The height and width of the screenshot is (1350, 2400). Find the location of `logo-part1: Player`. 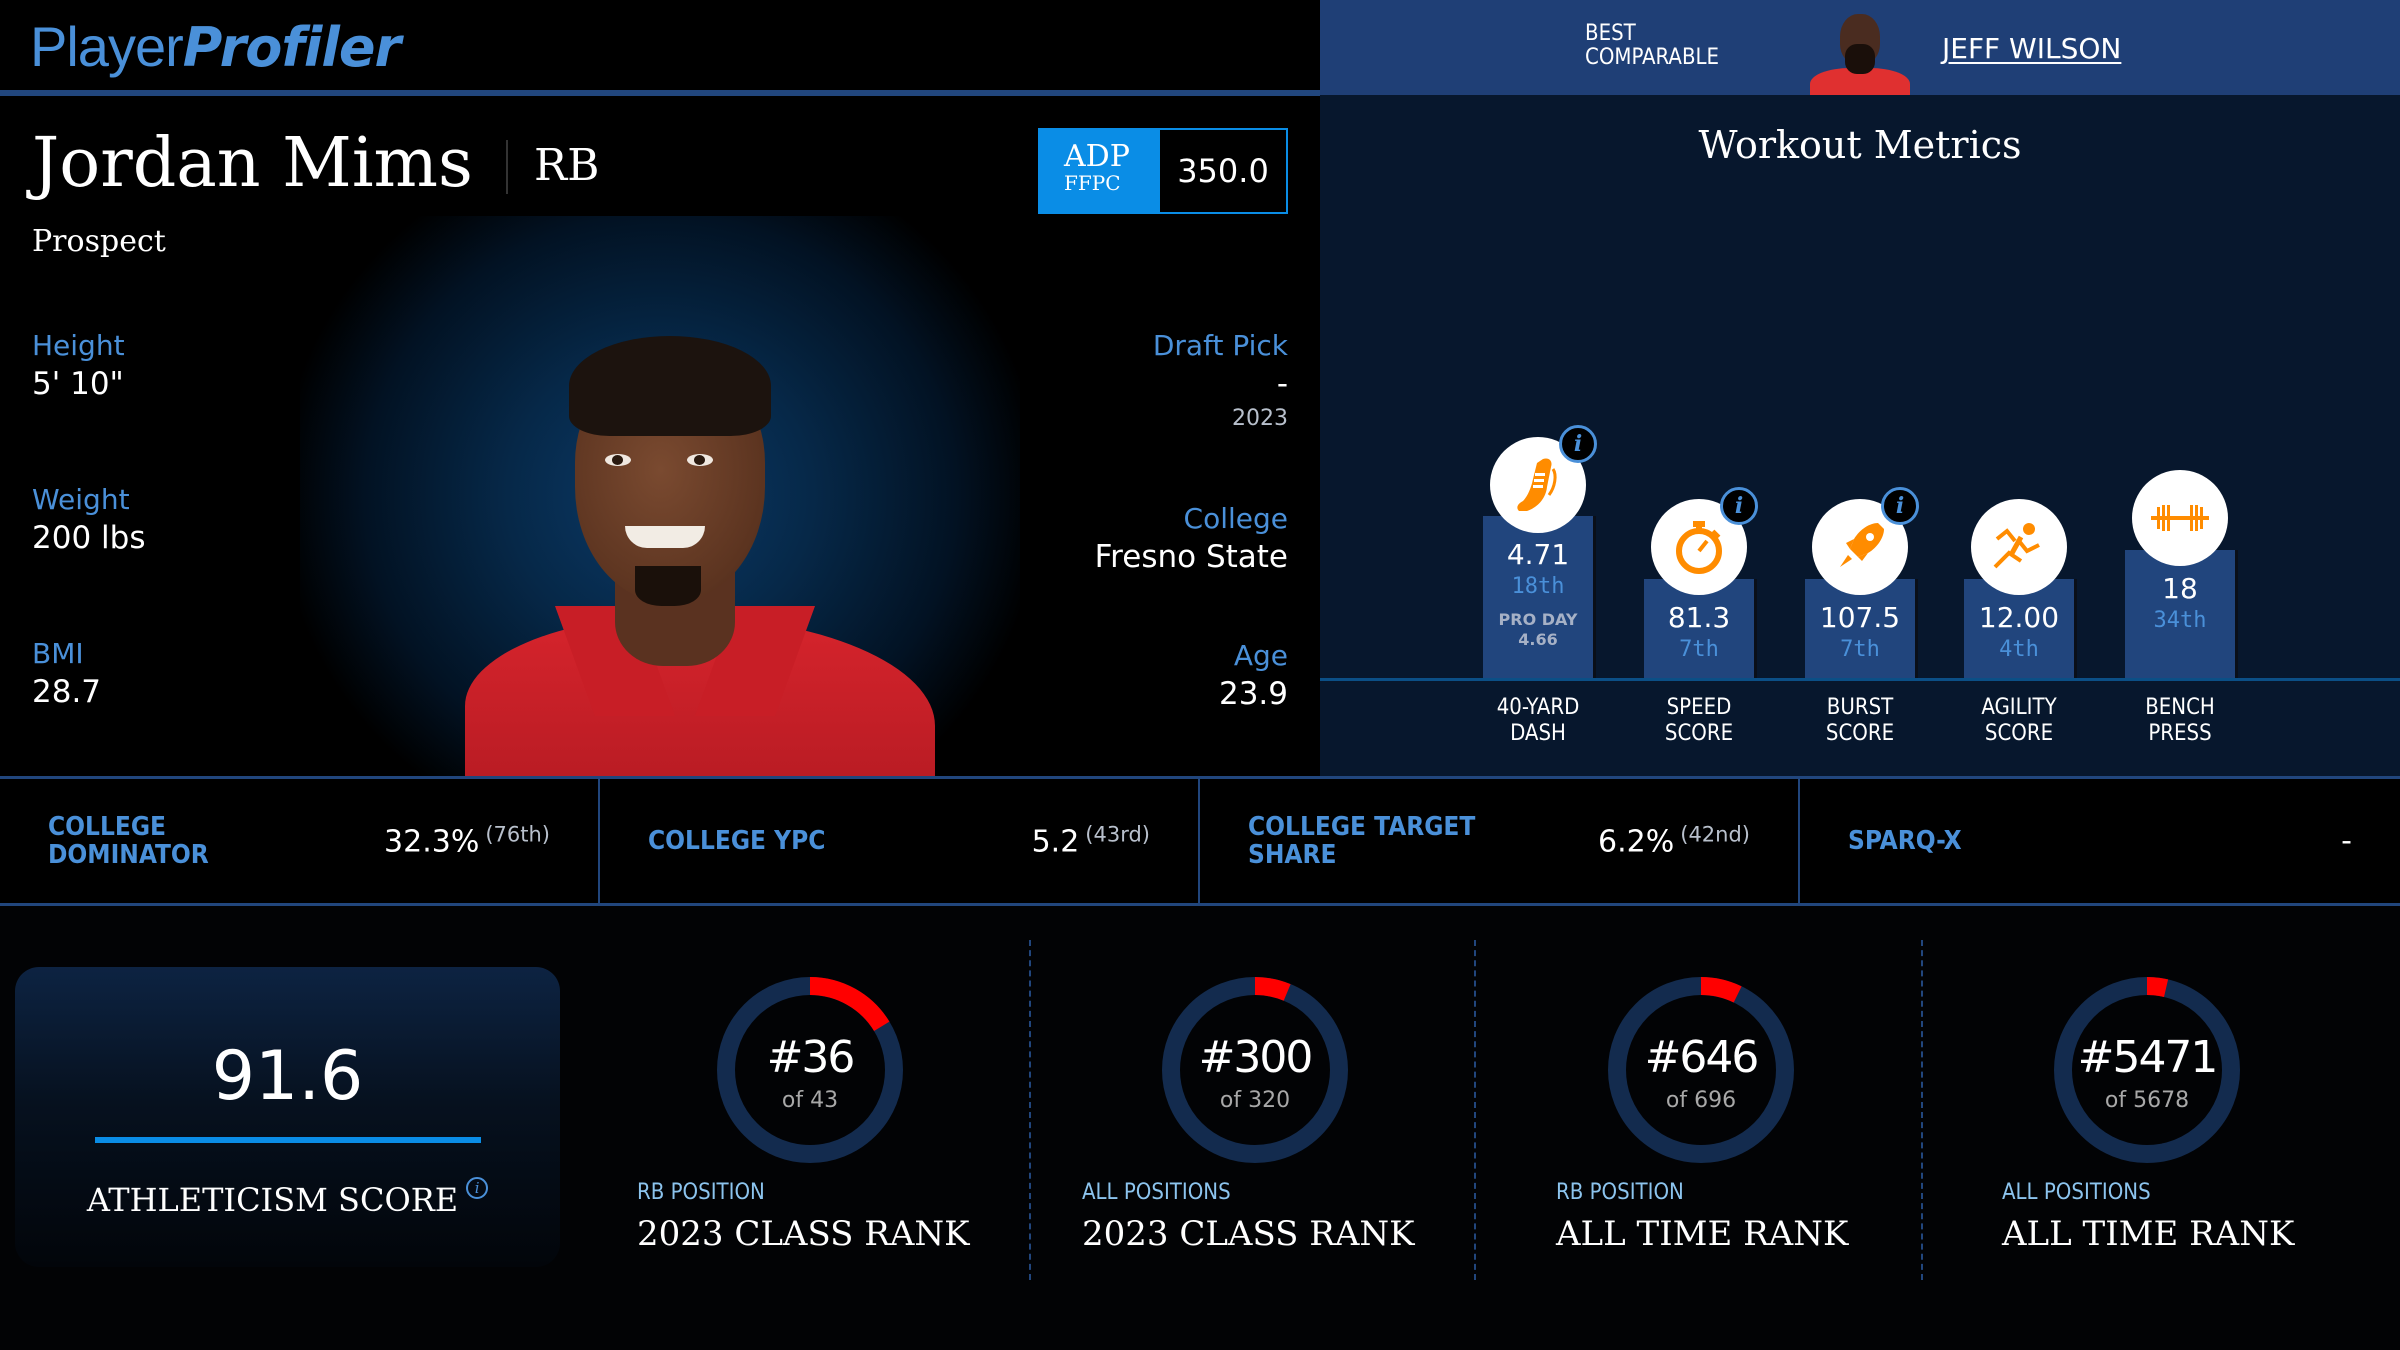

logo-part1: Player is located at coordinates (107, 46).